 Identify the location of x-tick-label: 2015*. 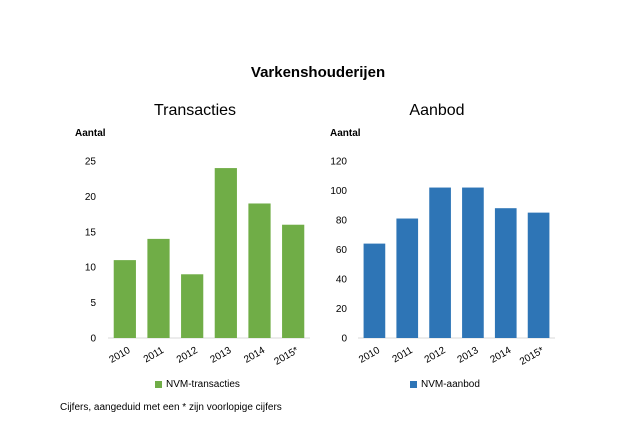
(532, 356).